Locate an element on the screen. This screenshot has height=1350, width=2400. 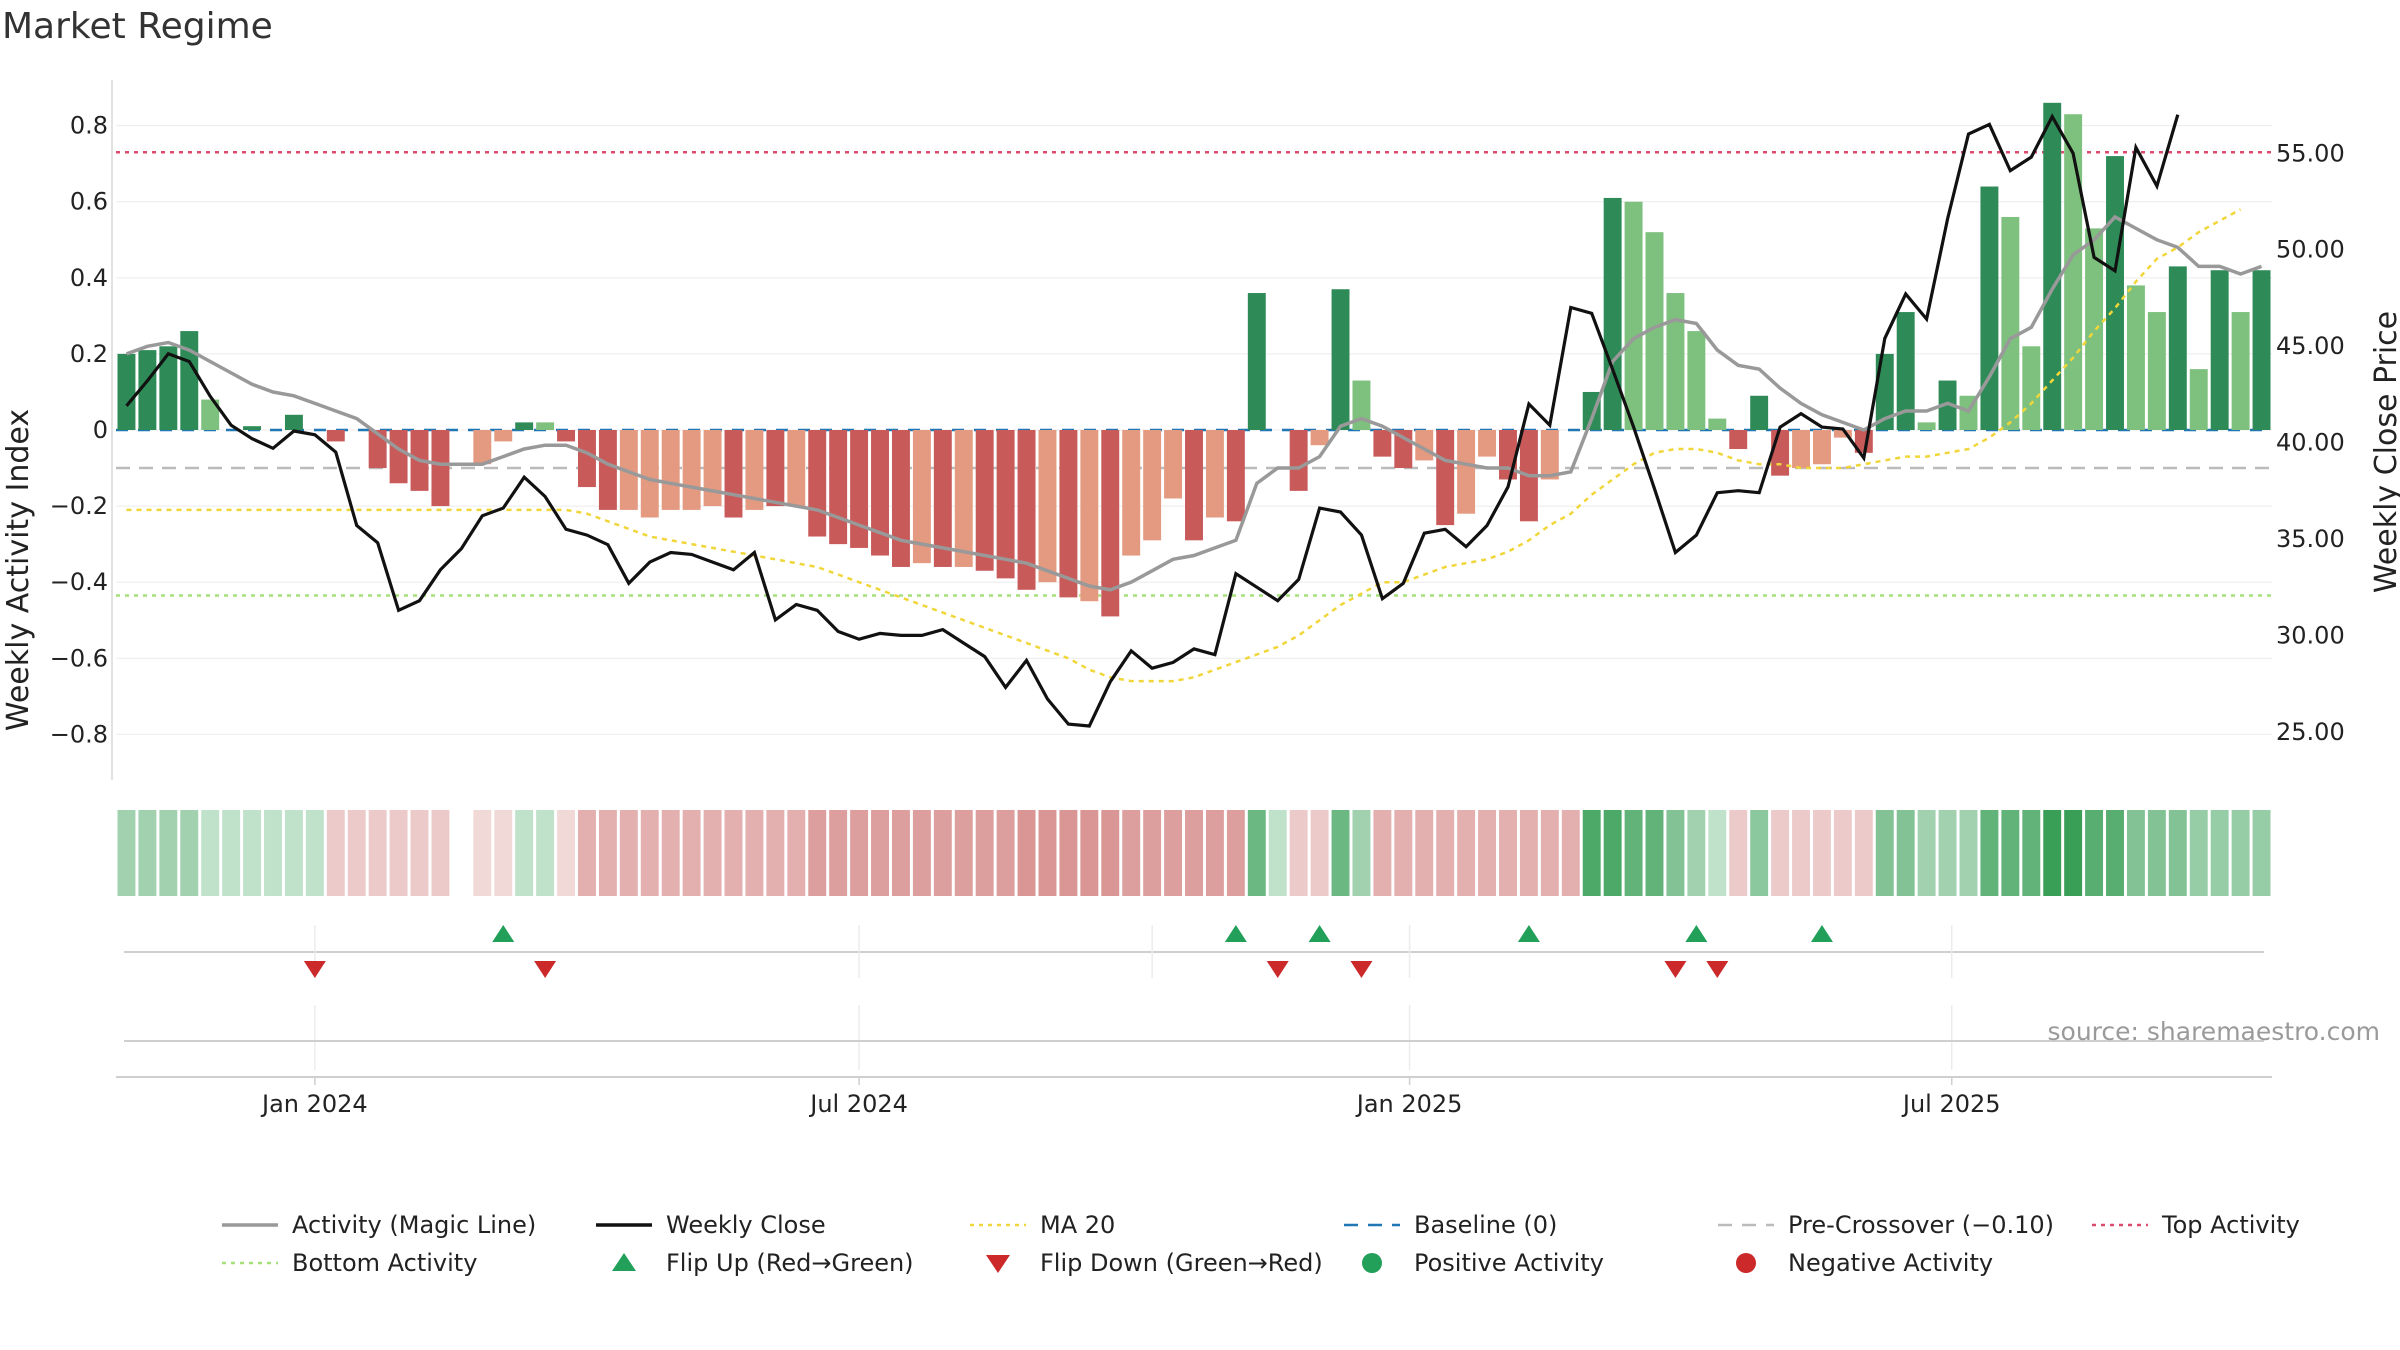
y2-tick-label-2: 45.00 is located at coordinates (2310, 346).